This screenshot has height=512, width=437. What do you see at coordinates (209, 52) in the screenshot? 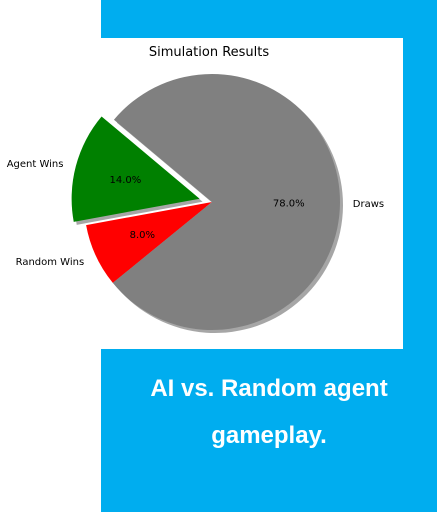
I see `chart-title: Simulation Results` at bounding box center [209, 52].